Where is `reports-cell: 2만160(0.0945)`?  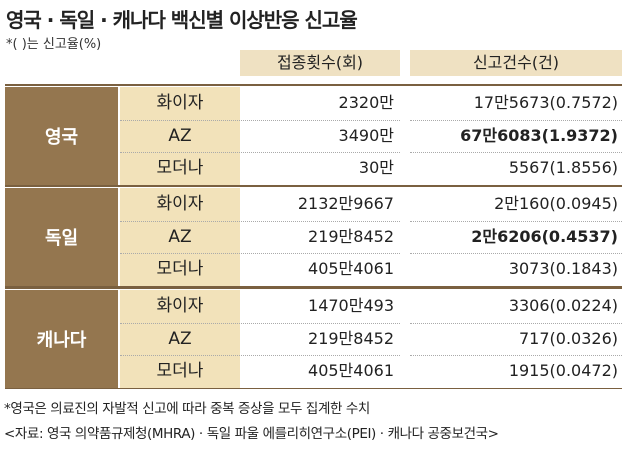 reports-cell: 2만160(0.0945) is located at coordinates (556, 203).